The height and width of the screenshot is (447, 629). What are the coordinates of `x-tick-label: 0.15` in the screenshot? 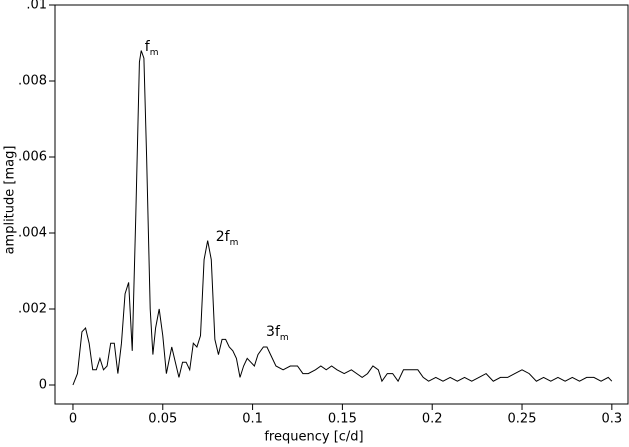 It's located at (342, 419).